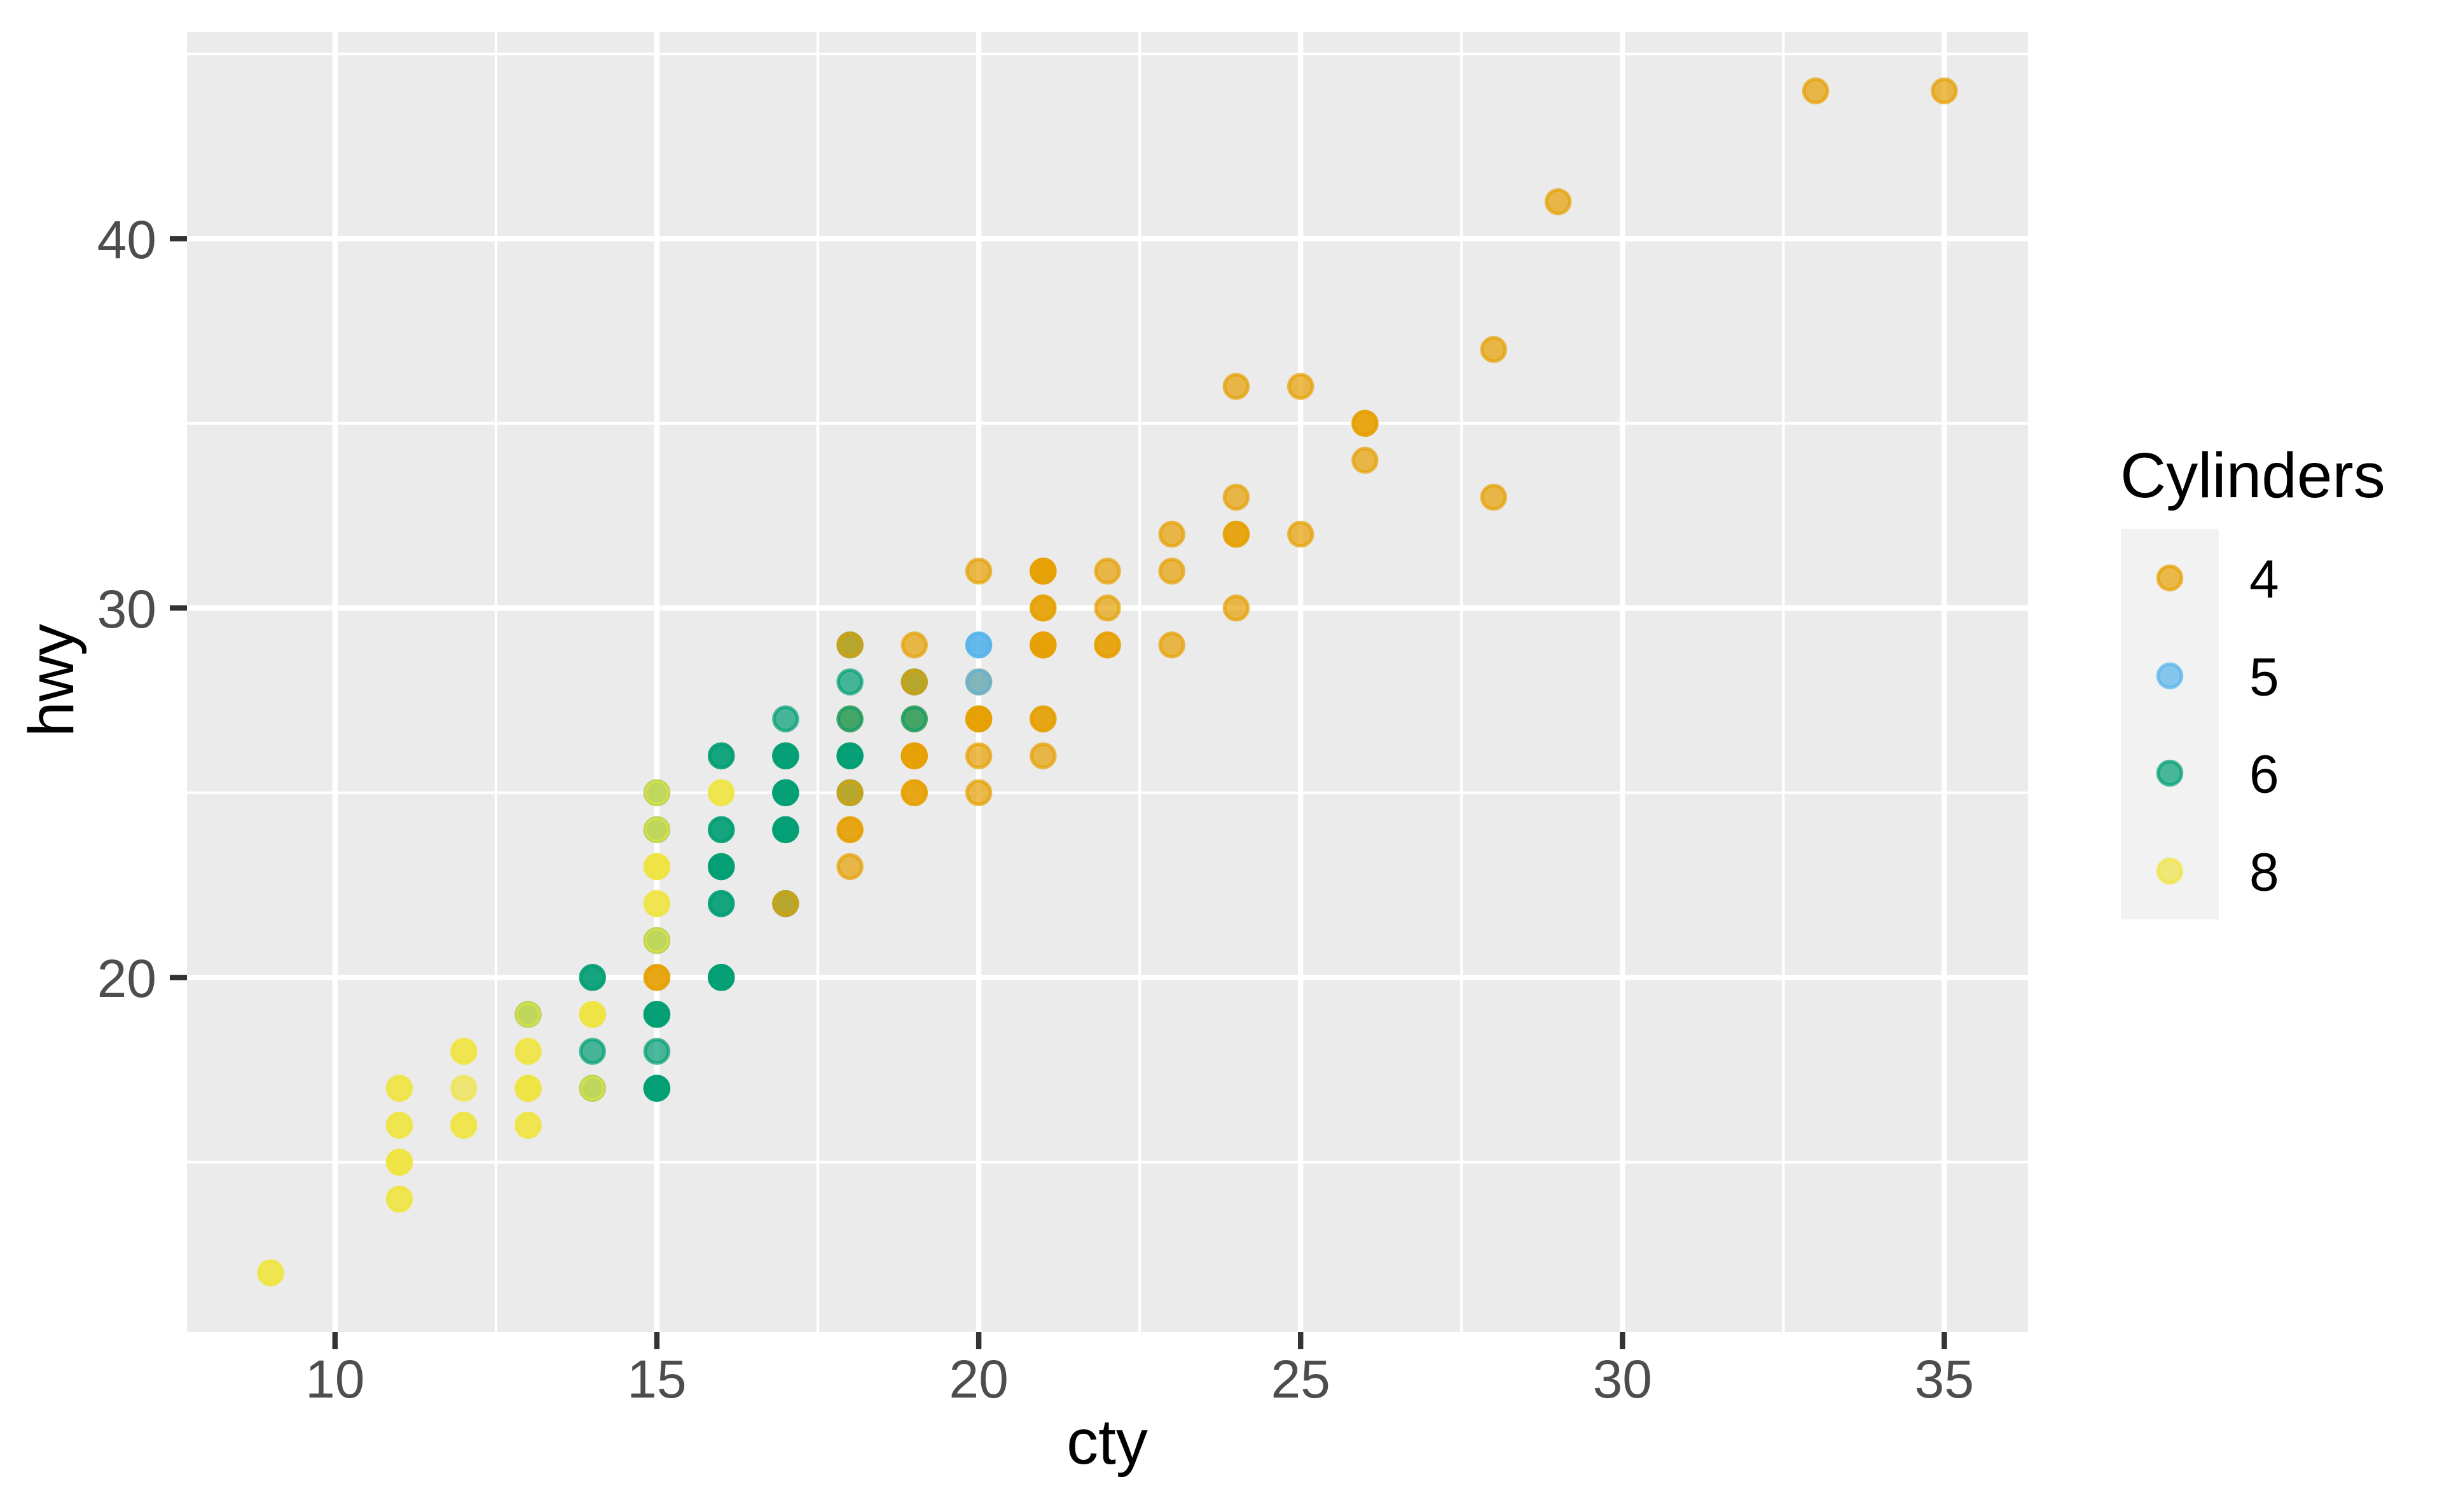  I want to click on svg-text: 15, so click(656, 1379).